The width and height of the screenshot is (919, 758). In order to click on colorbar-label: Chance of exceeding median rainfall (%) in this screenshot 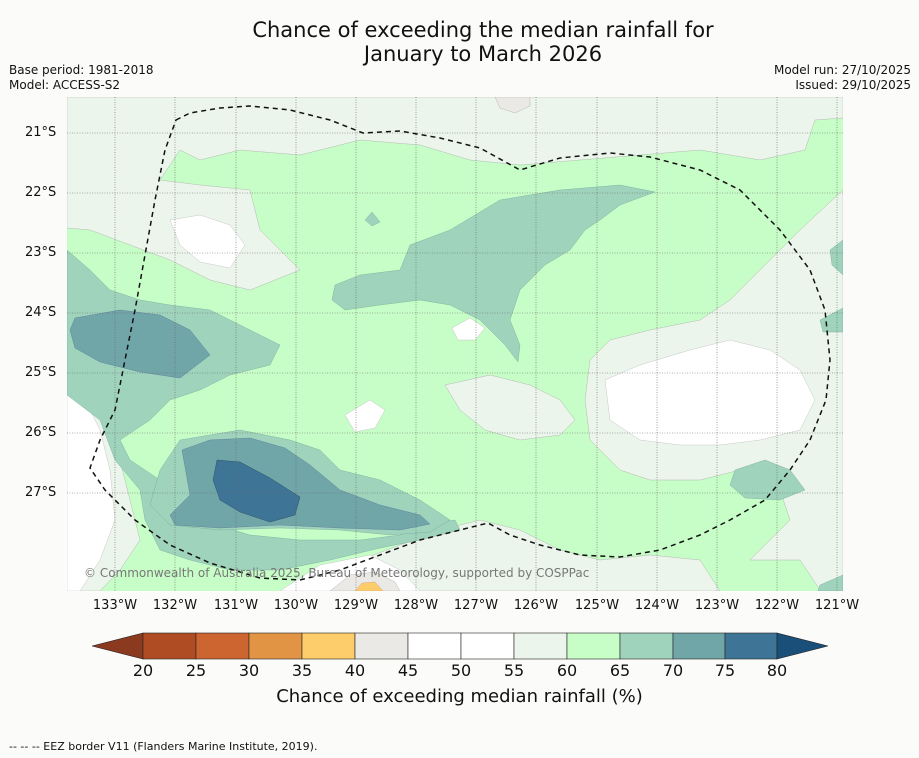, I will do `click(459, 696)`.